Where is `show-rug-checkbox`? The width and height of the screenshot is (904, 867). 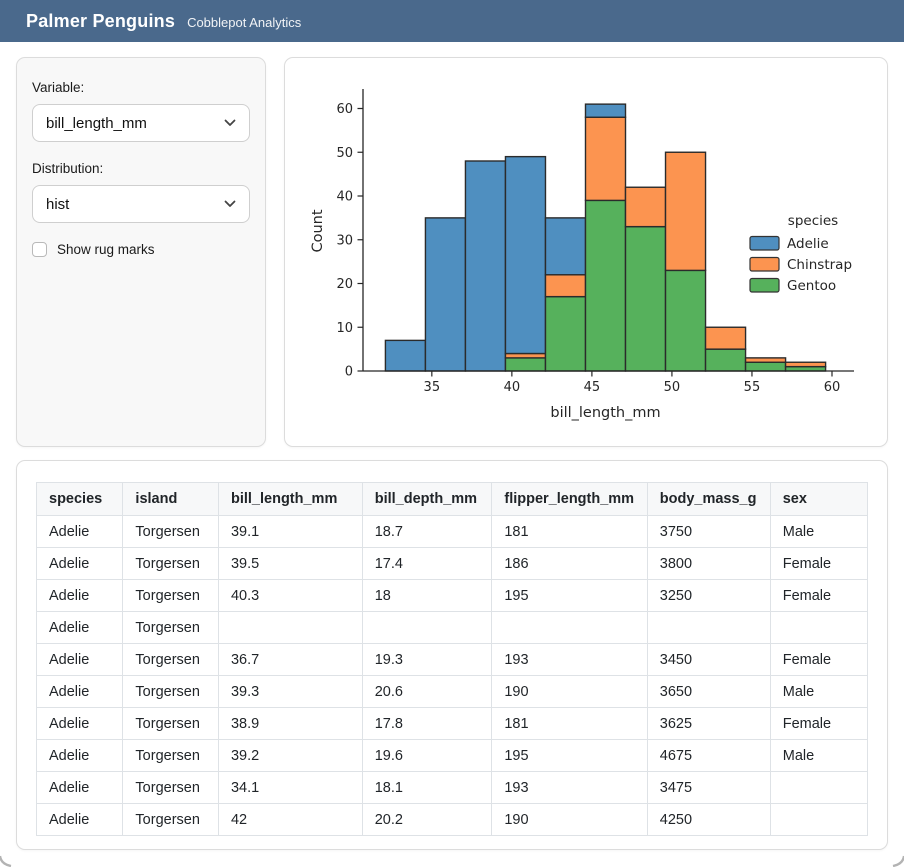
show-rug-checkbox is located at coordinates (39, 249).